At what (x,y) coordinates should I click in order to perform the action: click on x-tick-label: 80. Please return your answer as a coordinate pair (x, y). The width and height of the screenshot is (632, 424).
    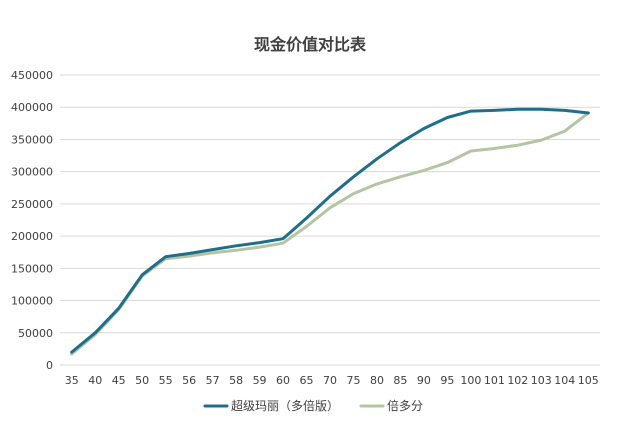
    Looking at the image, I should click on (377, 380).